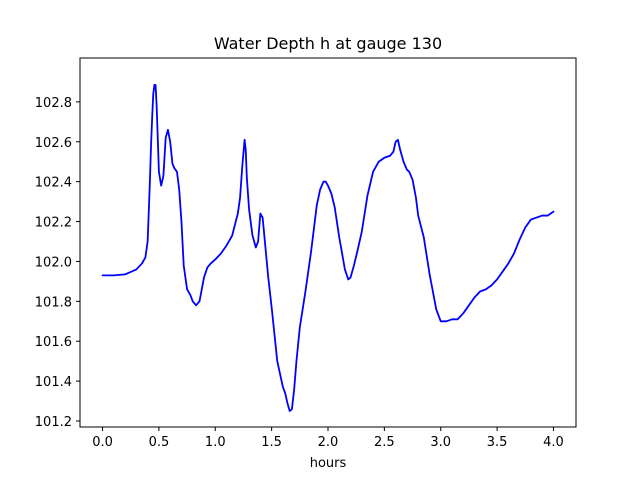  Describe the element at coordinates (53, 183) in the screenshot. I see `y-tick-label: 102.4` at that location.